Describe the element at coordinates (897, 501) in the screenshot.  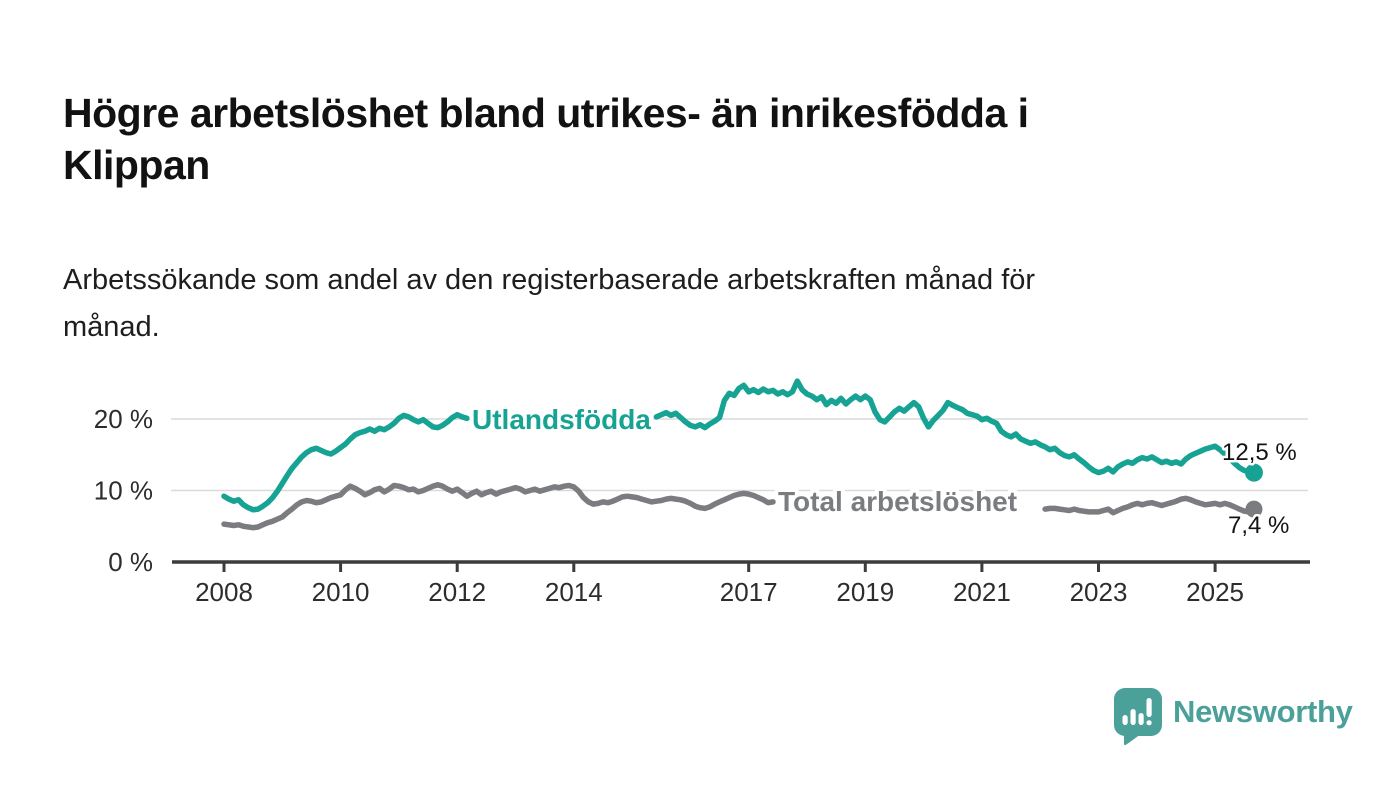
I see `series-label-total: Total arbetslöshet` at that location.